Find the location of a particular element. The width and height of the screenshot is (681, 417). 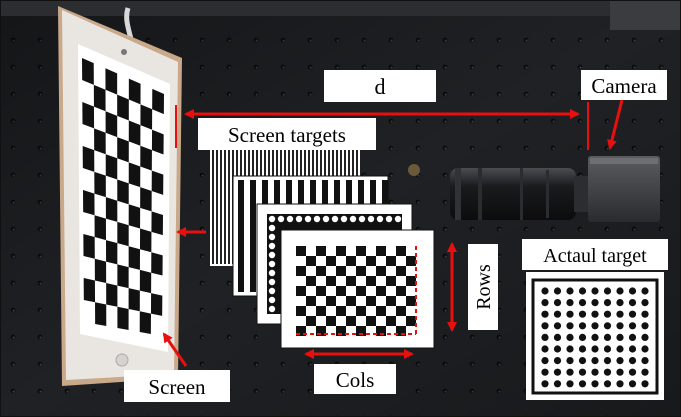

label-actual-target: Actaul target is located at coordinates (595, 254).